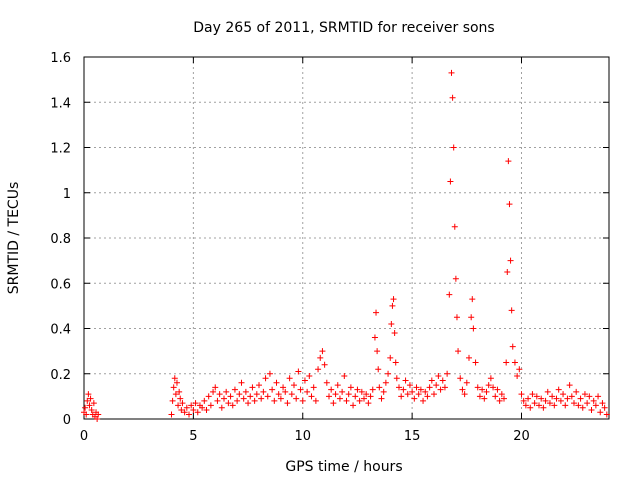 The height and width of the screenshot is (480, 640). Describe the element at coordinates (60, 330) in the screenshot. I see `y-tick-label: 0.4` at that location.